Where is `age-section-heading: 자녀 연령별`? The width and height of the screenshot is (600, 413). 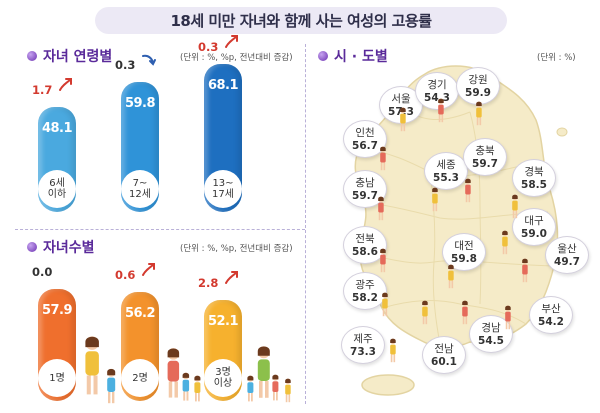
age-section-heading: 자녀 연령별 is located at coordinates (78, 57).